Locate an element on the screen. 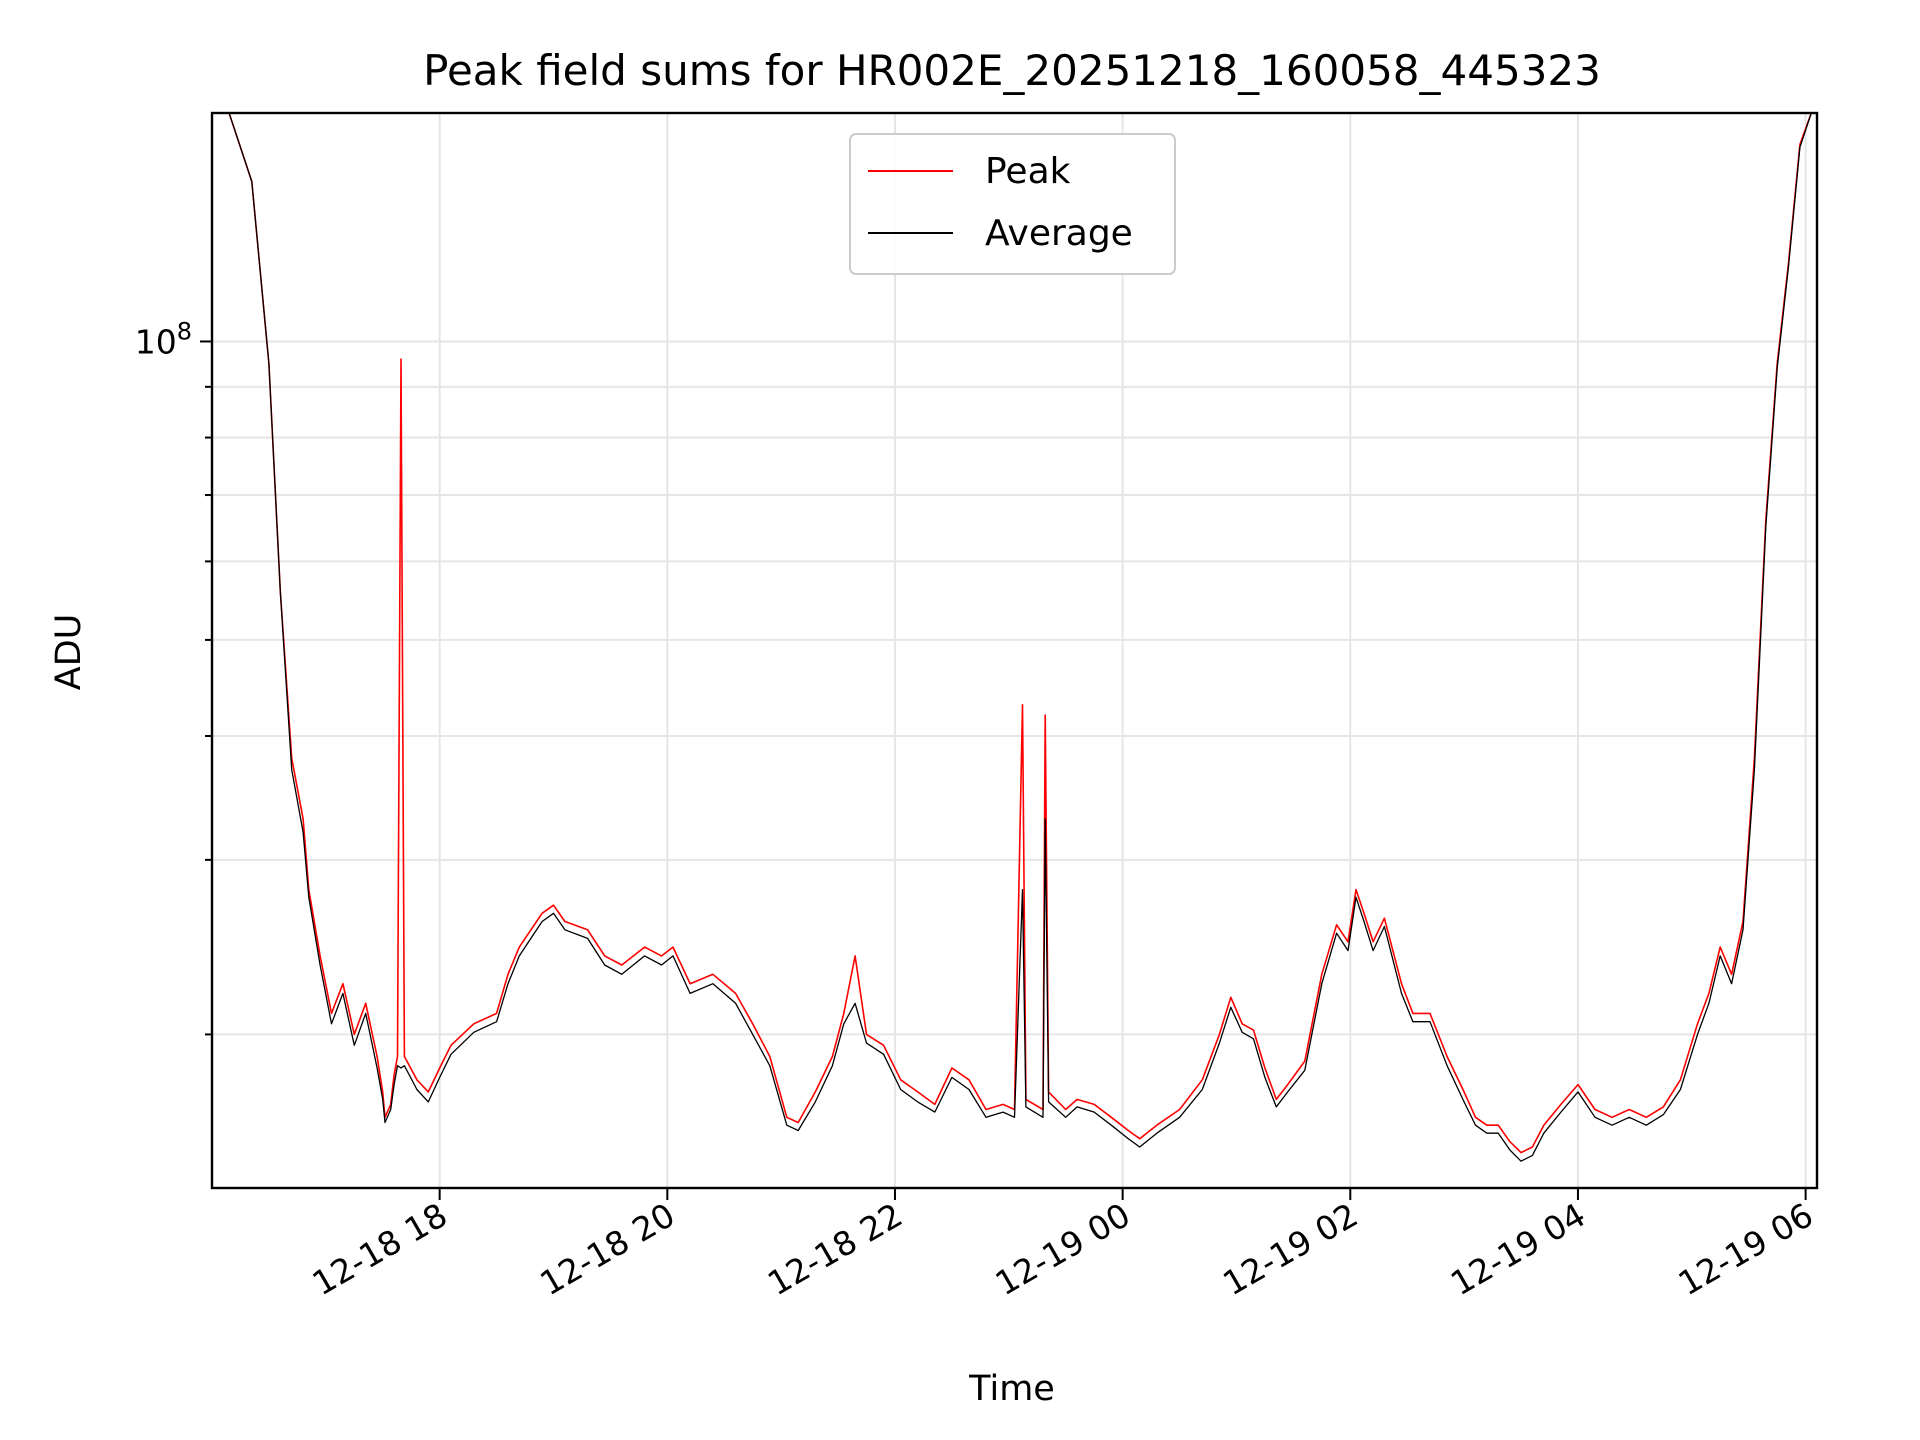 The height and width of the screenshot is (1440, 1920). y-axis-label: ADU is located at coordinates (69, 652).